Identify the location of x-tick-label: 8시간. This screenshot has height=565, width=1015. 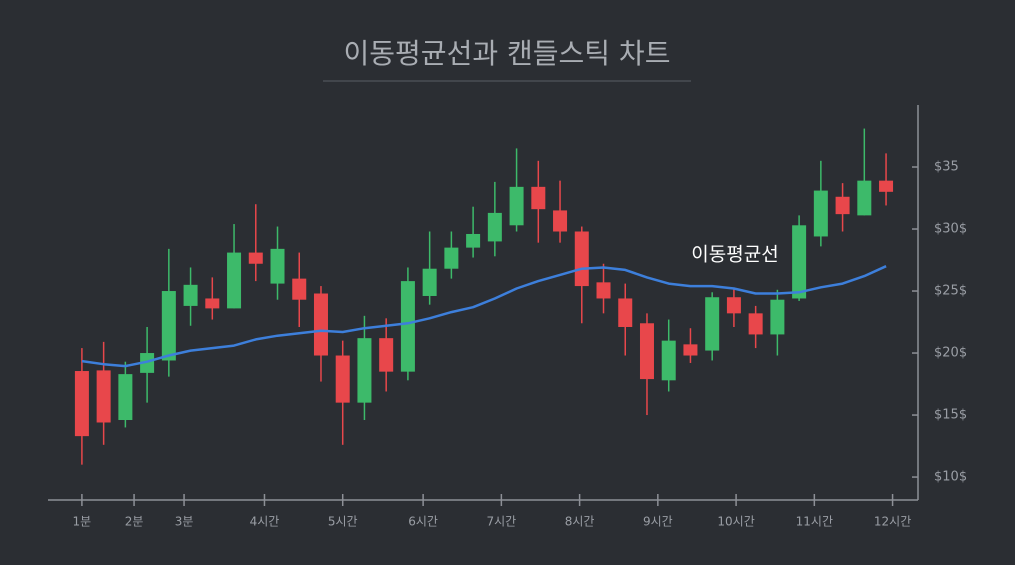
(580, 522).